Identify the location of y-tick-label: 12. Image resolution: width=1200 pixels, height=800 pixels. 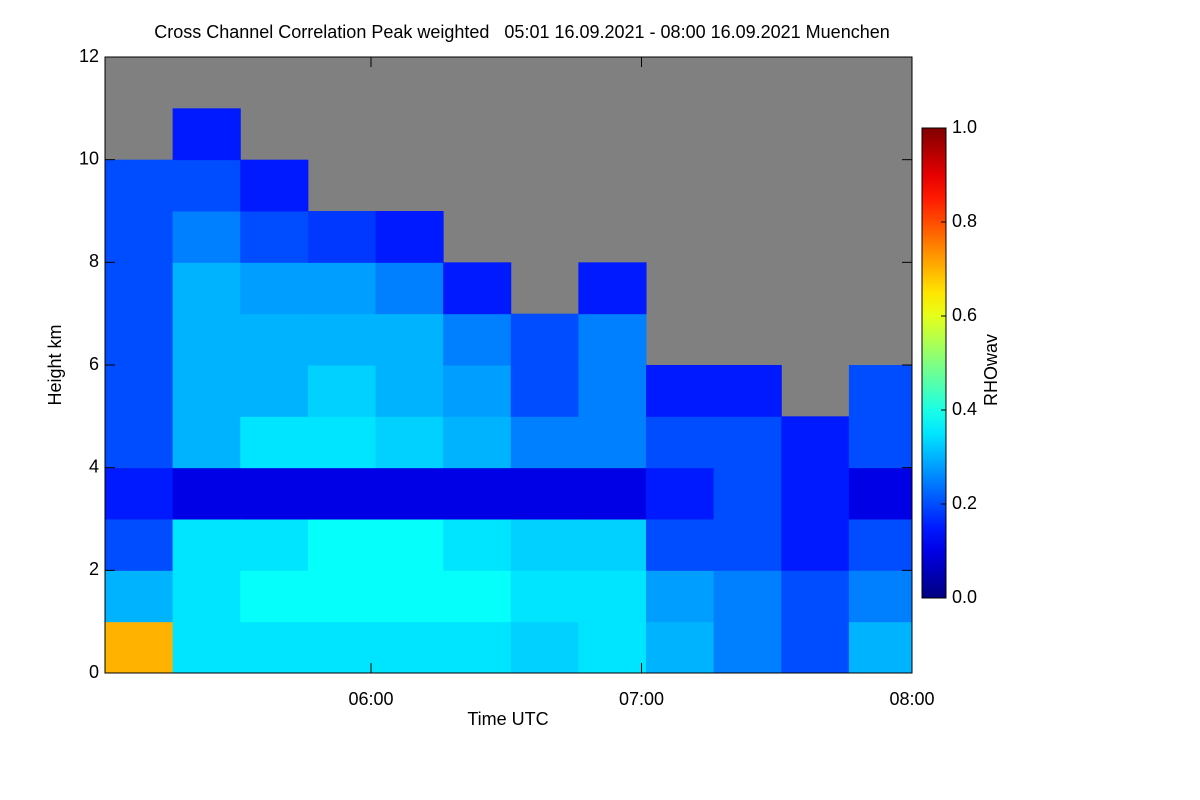
(89, 56).